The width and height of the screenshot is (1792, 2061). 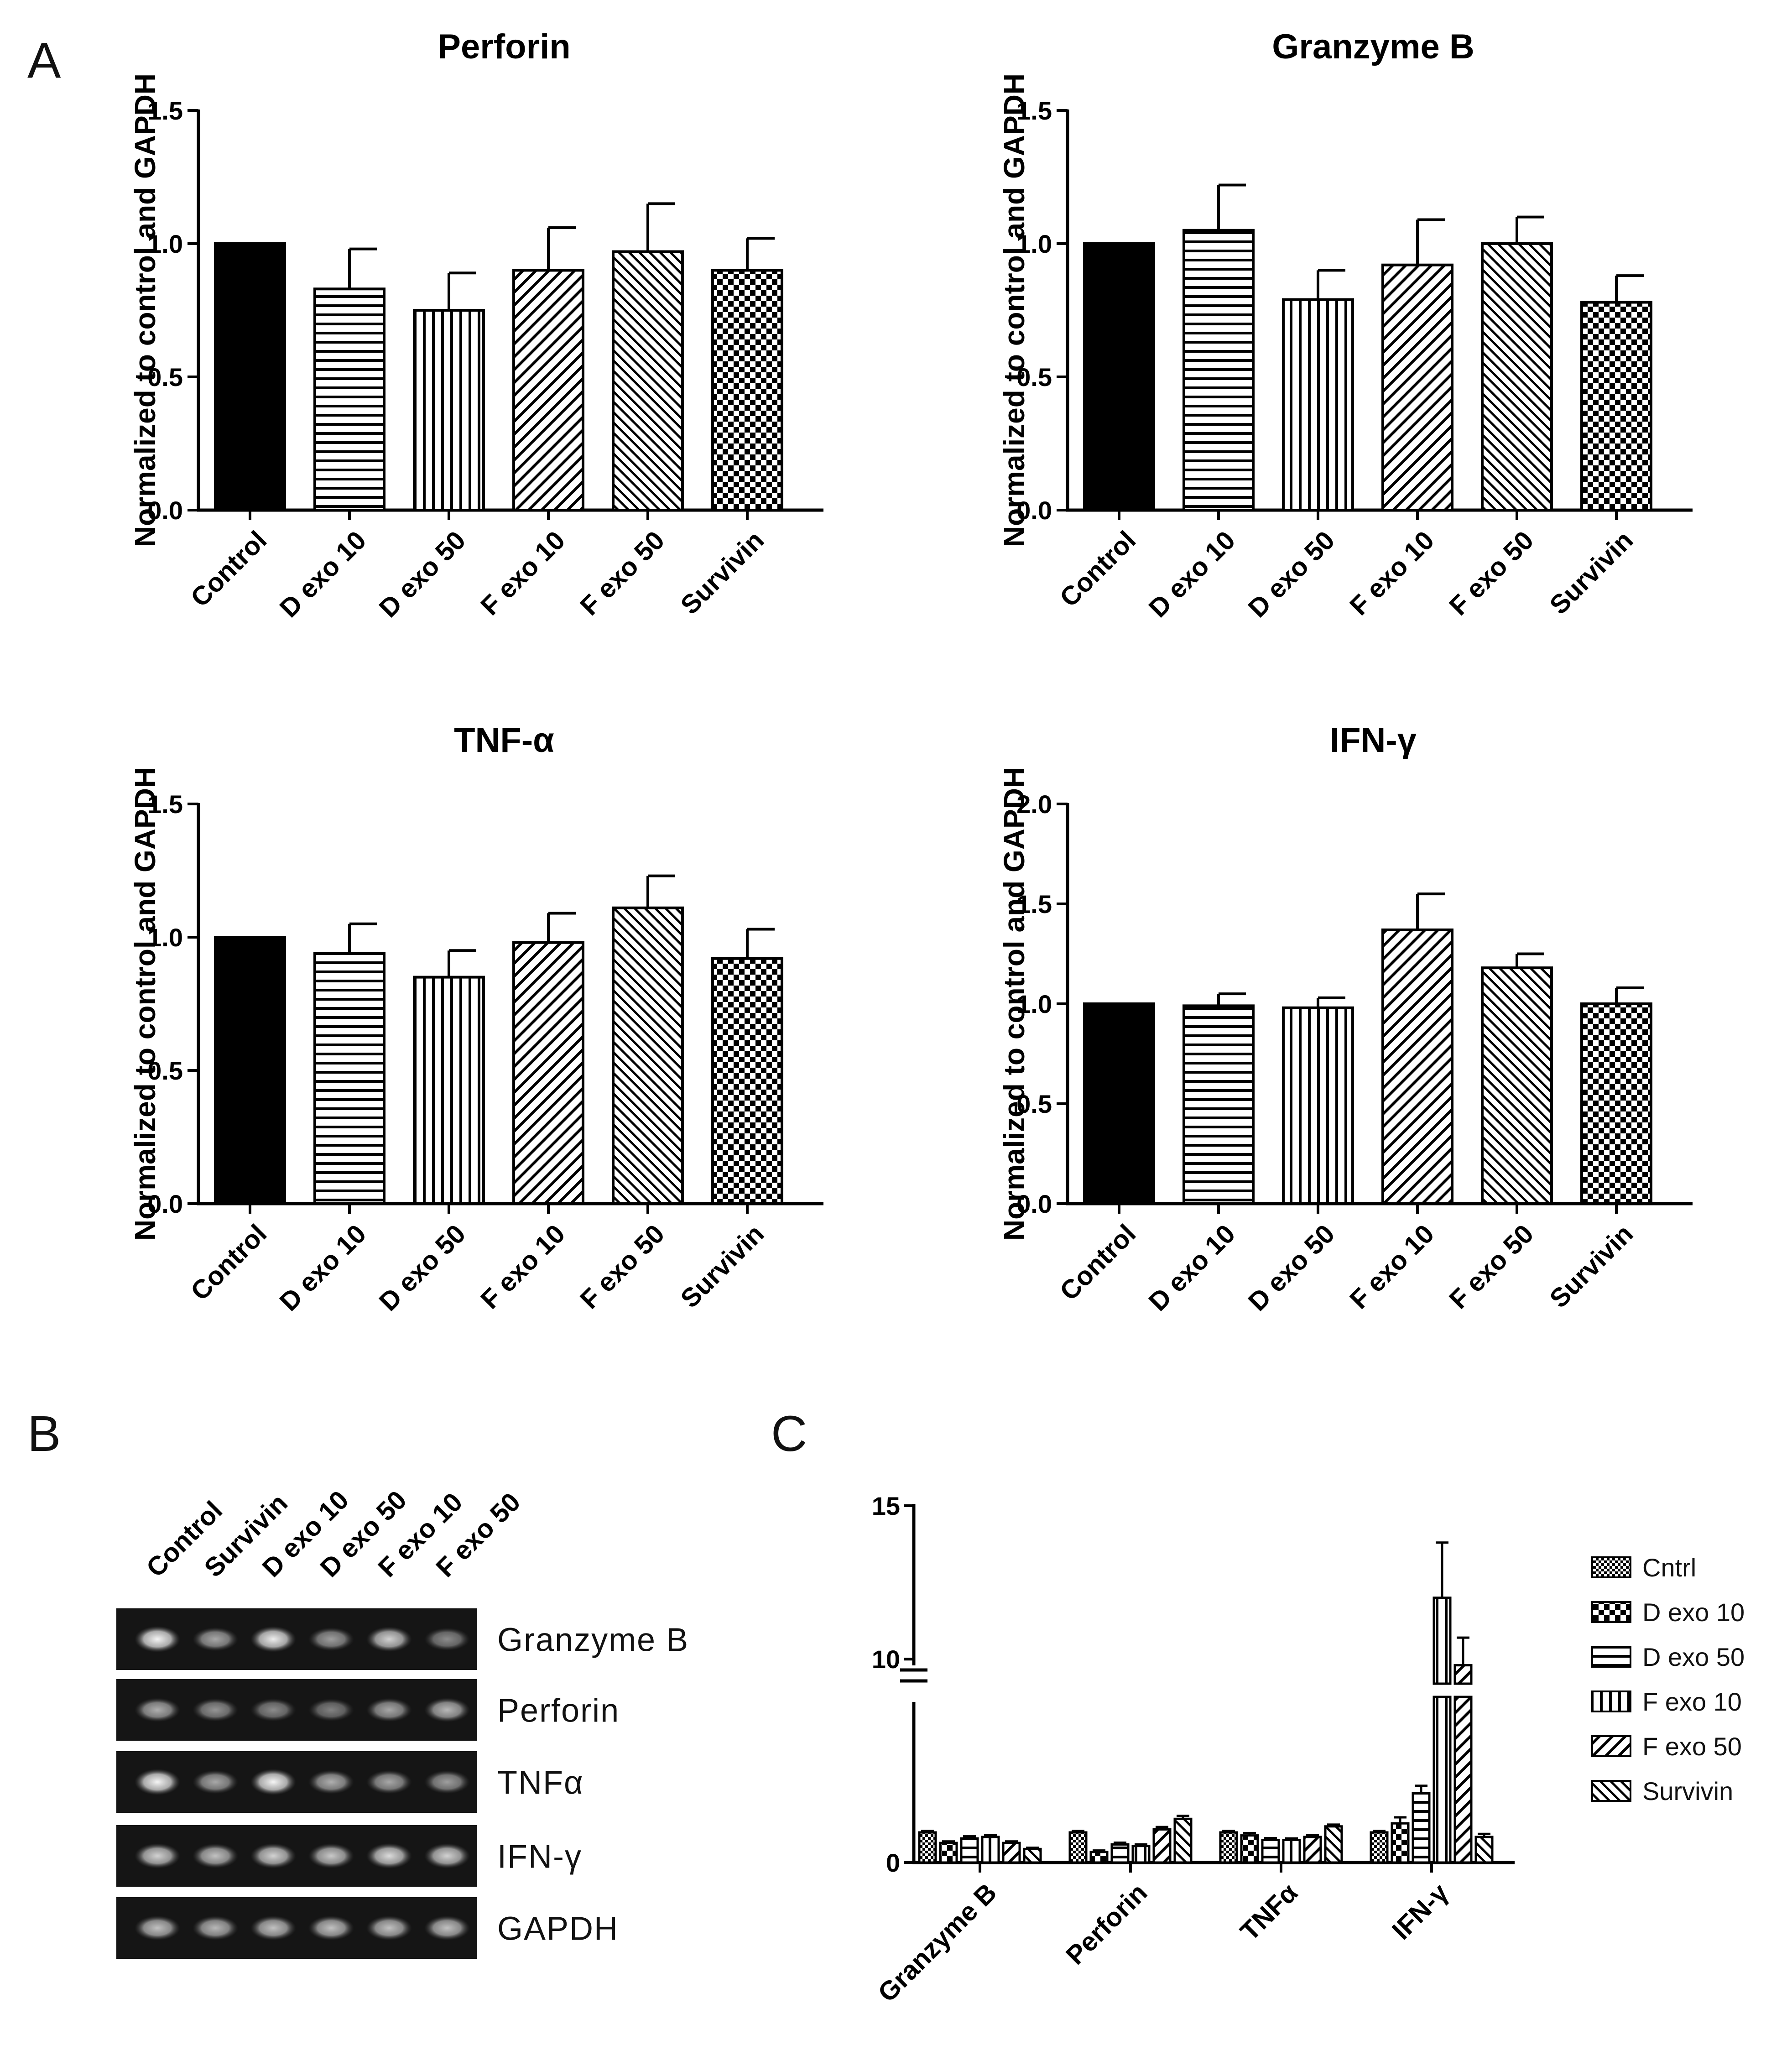 I want to click on gel-gene-label: TNFα, so click(x=540, y=1783).